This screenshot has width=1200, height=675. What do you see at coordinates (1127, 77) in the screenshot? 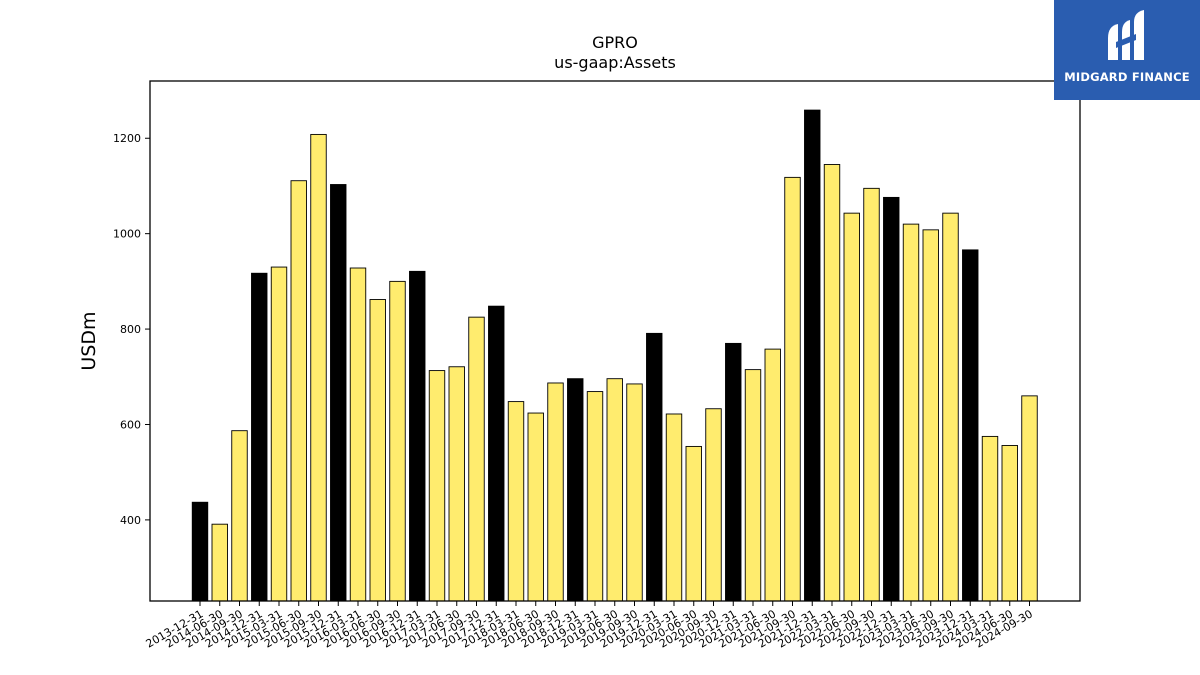
I see `brand-name: MIDGARD FINANCE` at bounding box center [1127, 77].